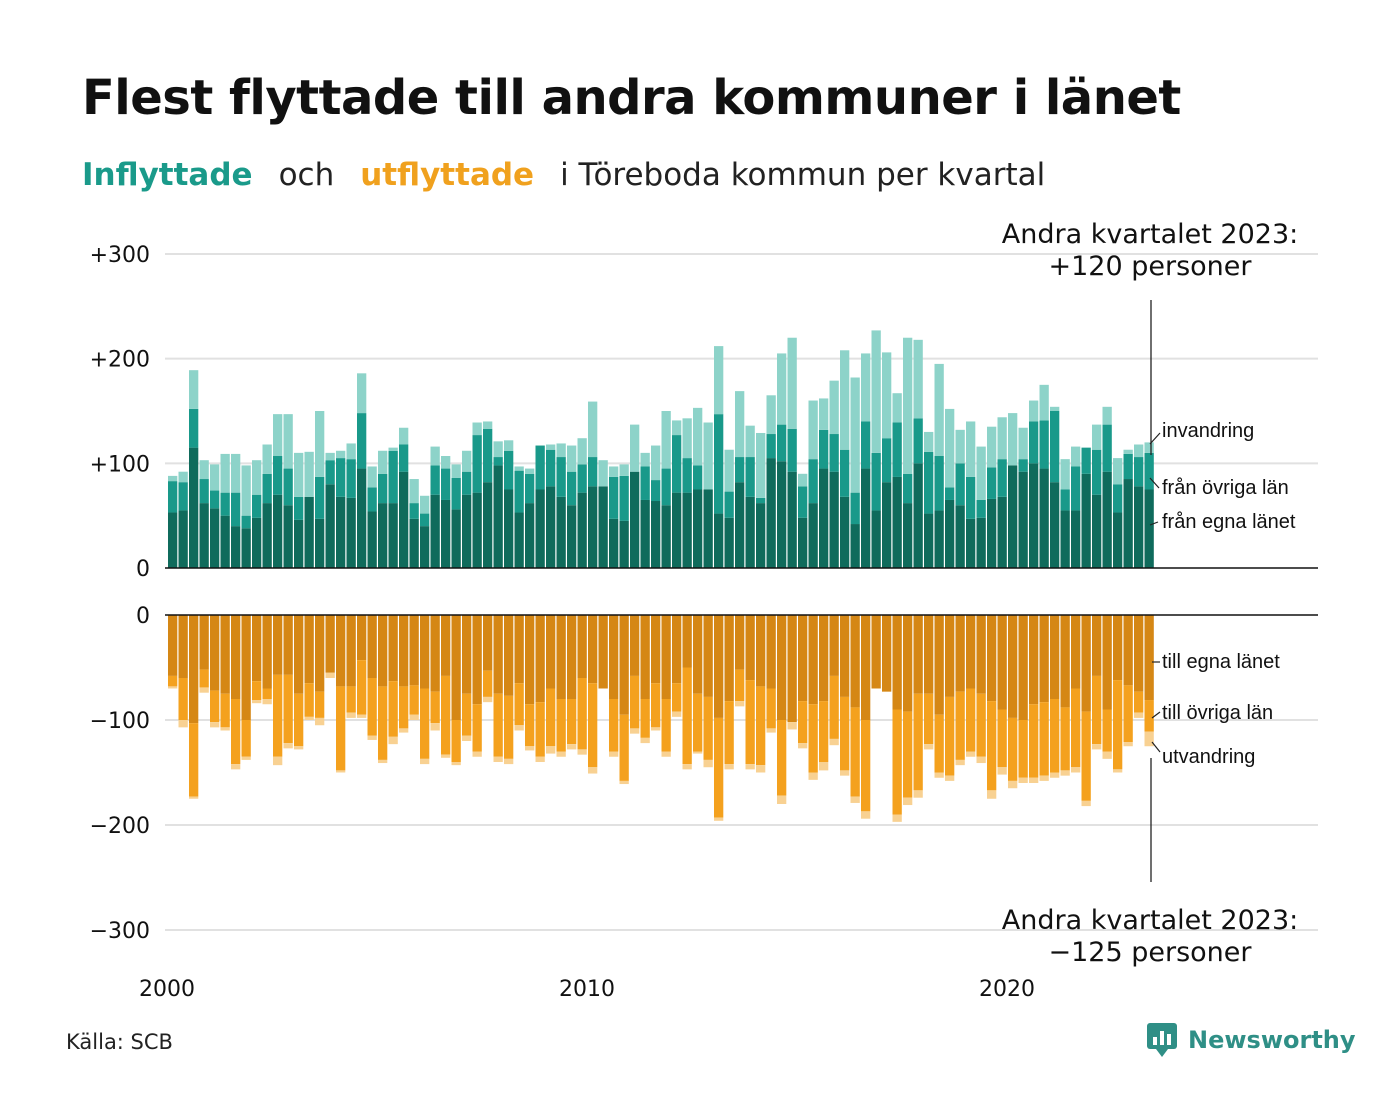  What do you see at coordinates (1150, 952) in the screenshot?
I see `bottom-annotation-line: −125 personer` at bounding box center [1150, 952].